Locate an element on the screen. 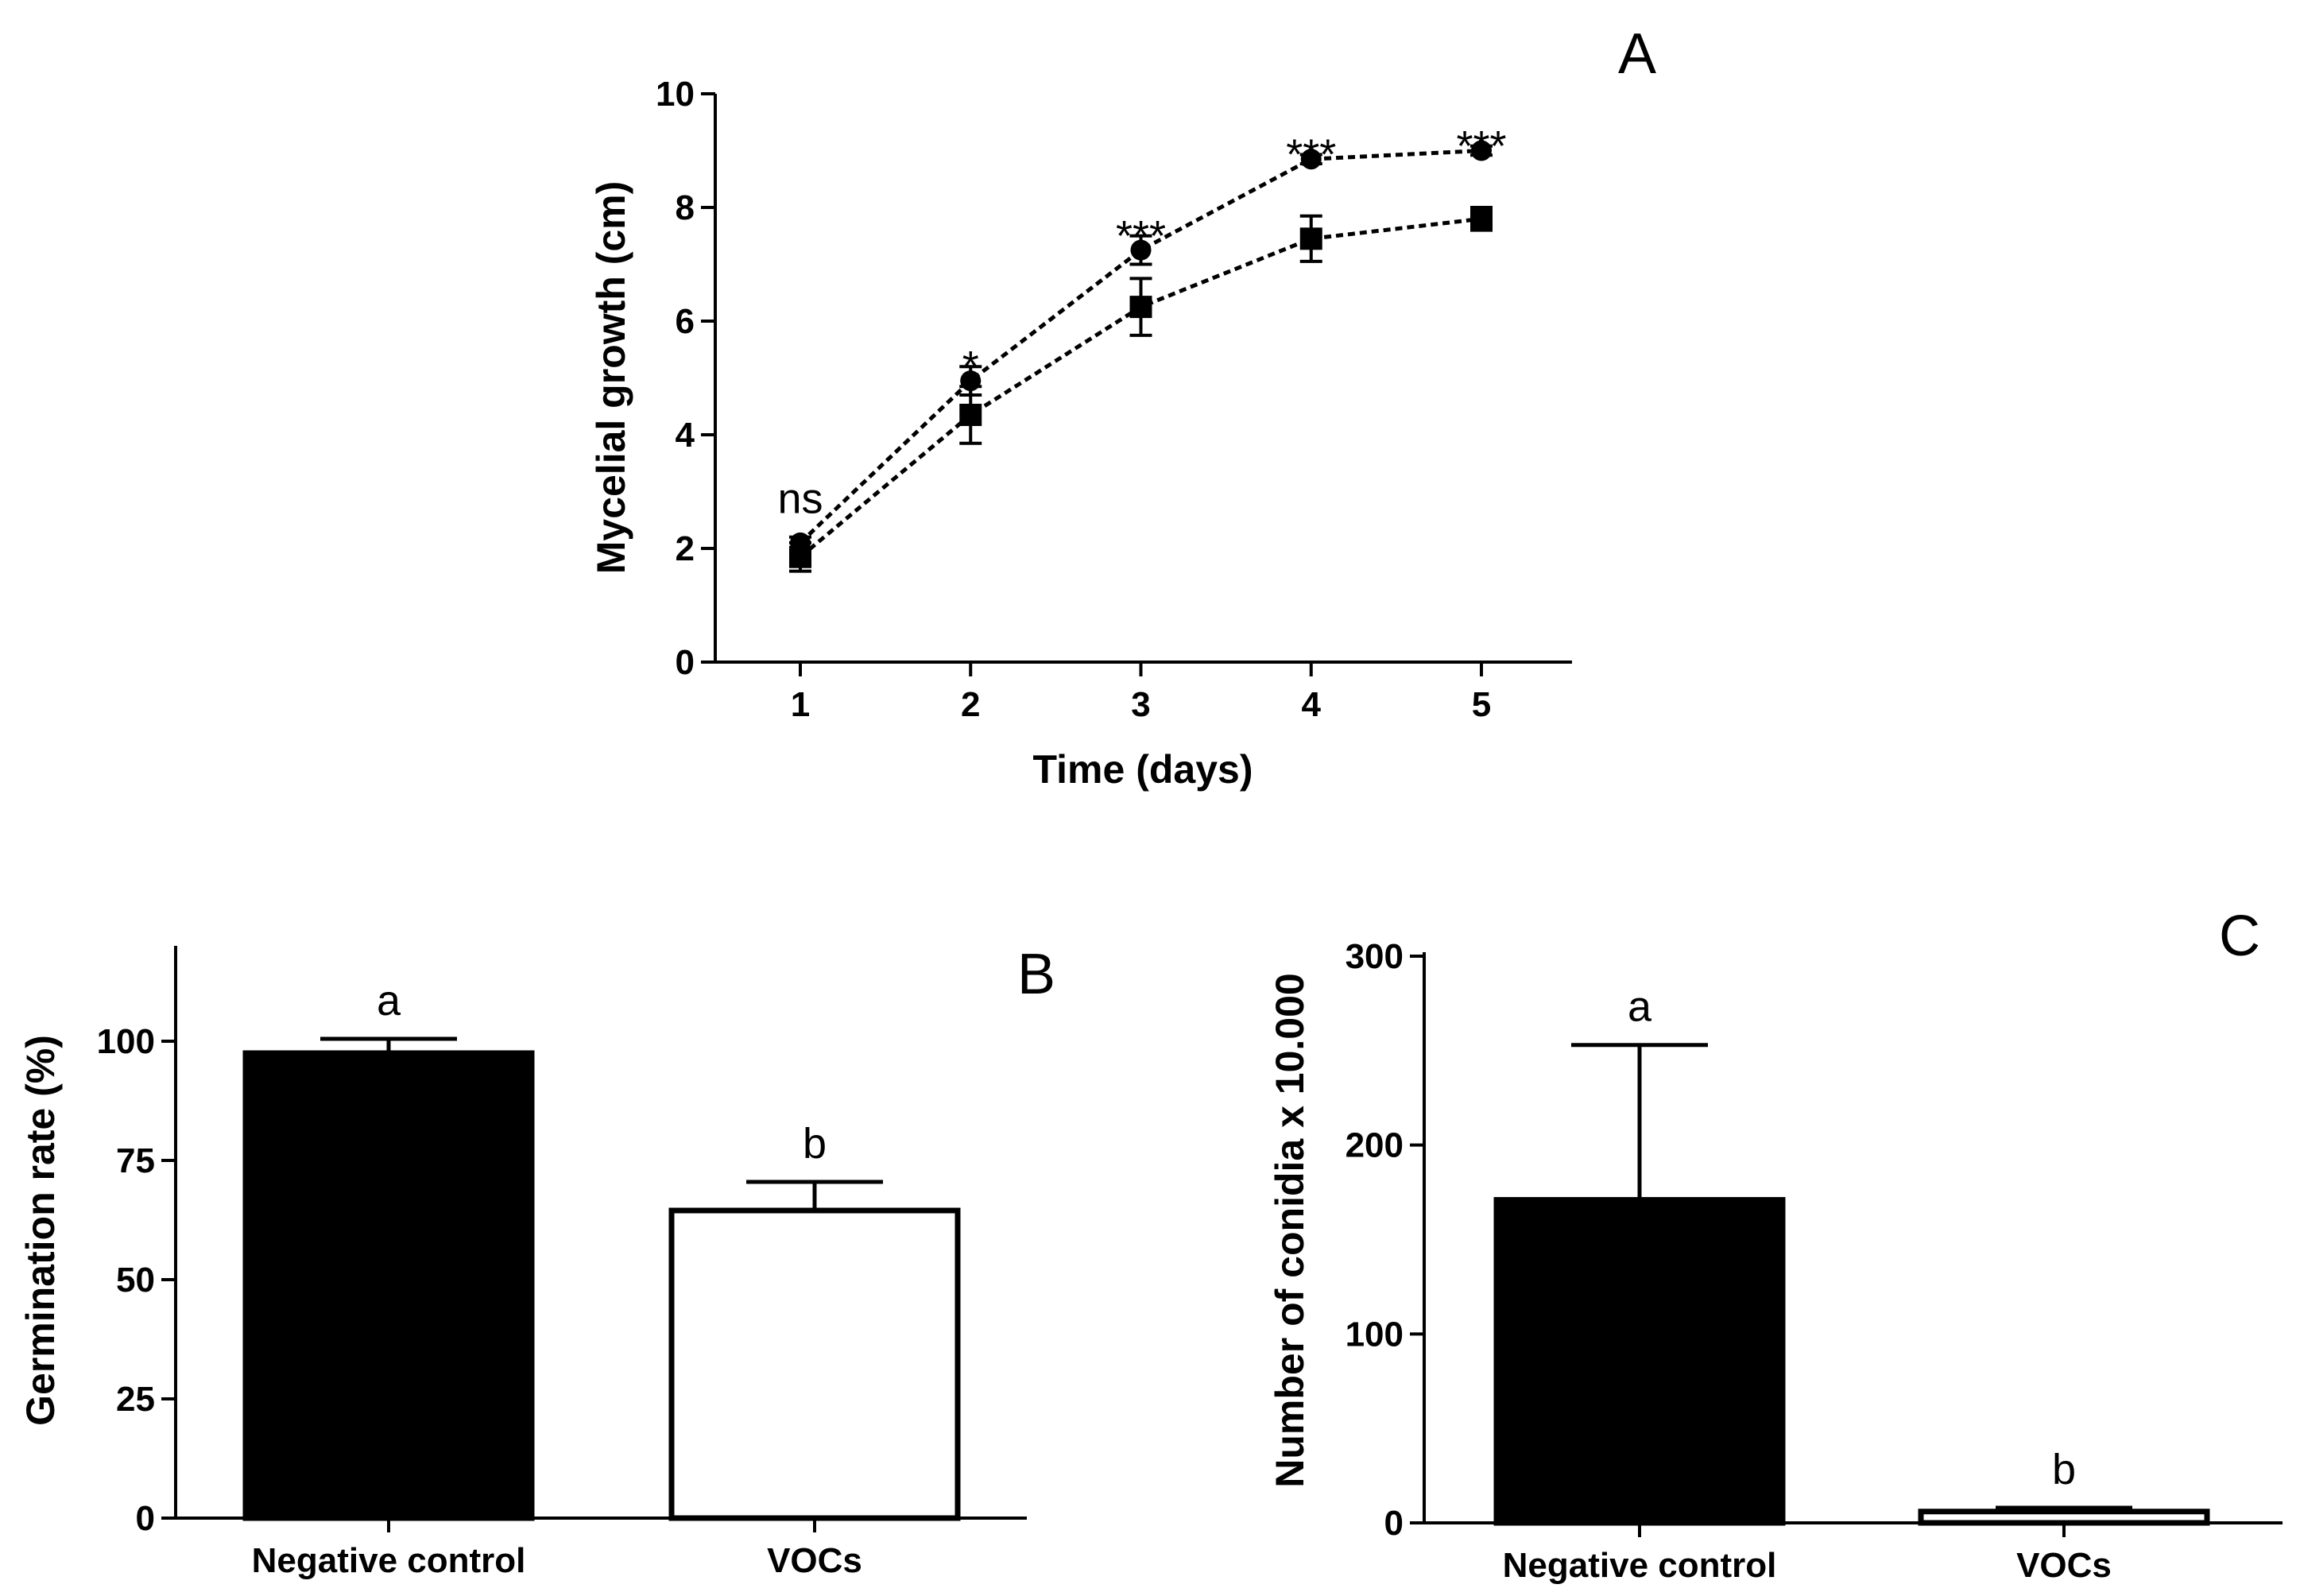 The width and height of the screenshot is (2300, 1596). panel-c-x-tick-label: Negative control is located at coordinates (1640, 1565).